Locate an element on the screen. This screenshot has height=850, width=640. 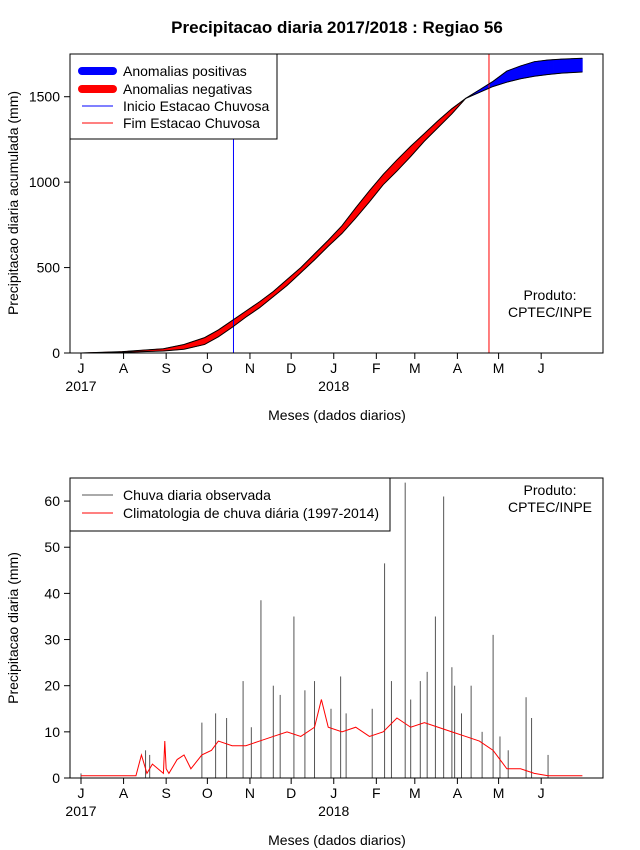
legend-box is located at coordinates (230, 504).